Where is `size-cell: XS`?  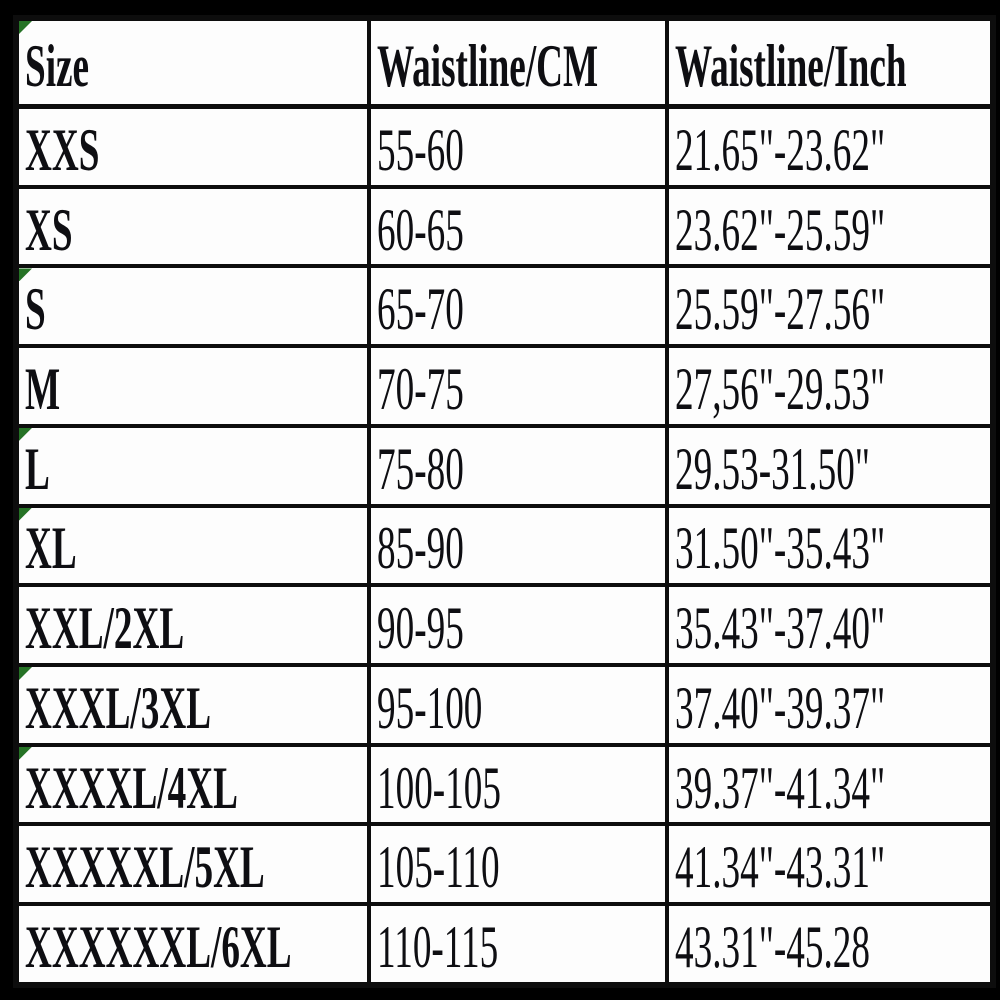
size-cell: XS is located at coordinates (192, 226).